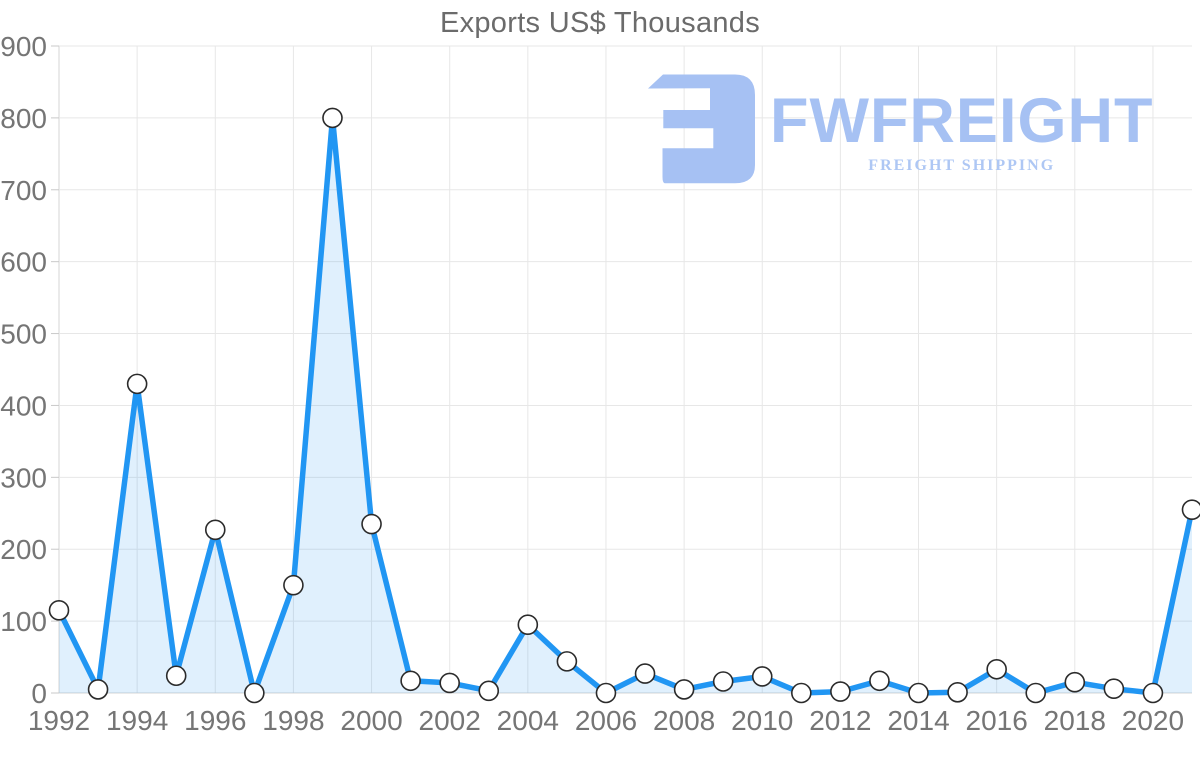  Describe the element at coordinates (1075, 720) in the screenshot. I see `x-axis-label: 2018` at that location.